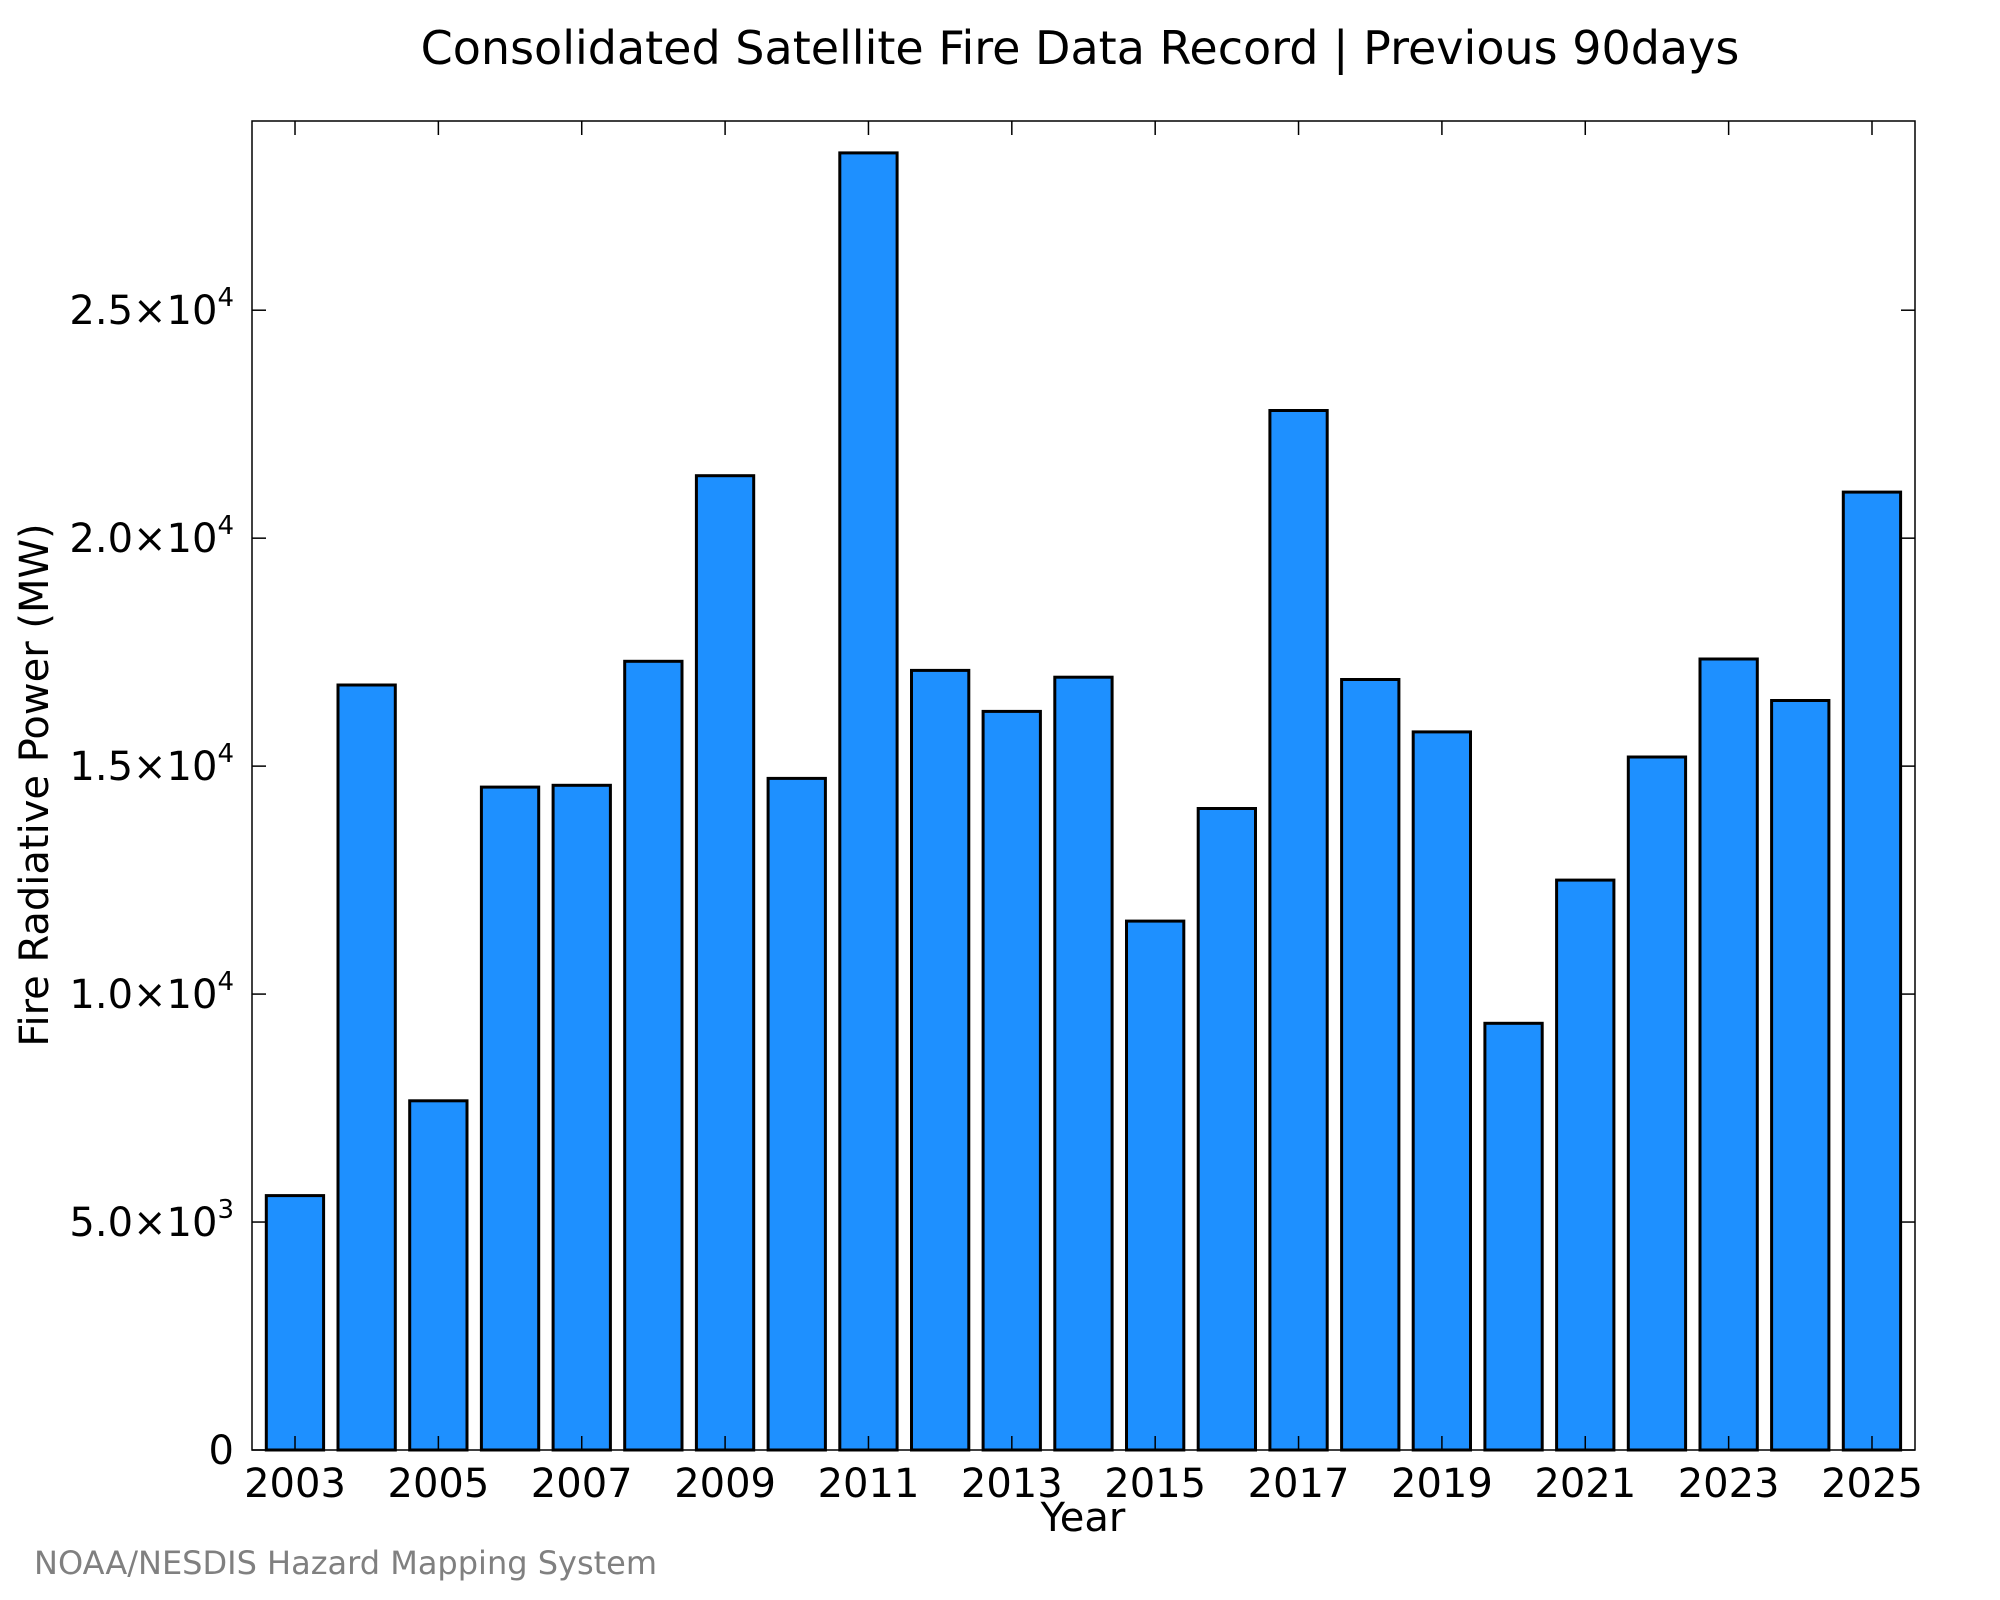  Describe the element at coordinates (1370, 1065) in the screenshot. I see `bar-2018` at that location.